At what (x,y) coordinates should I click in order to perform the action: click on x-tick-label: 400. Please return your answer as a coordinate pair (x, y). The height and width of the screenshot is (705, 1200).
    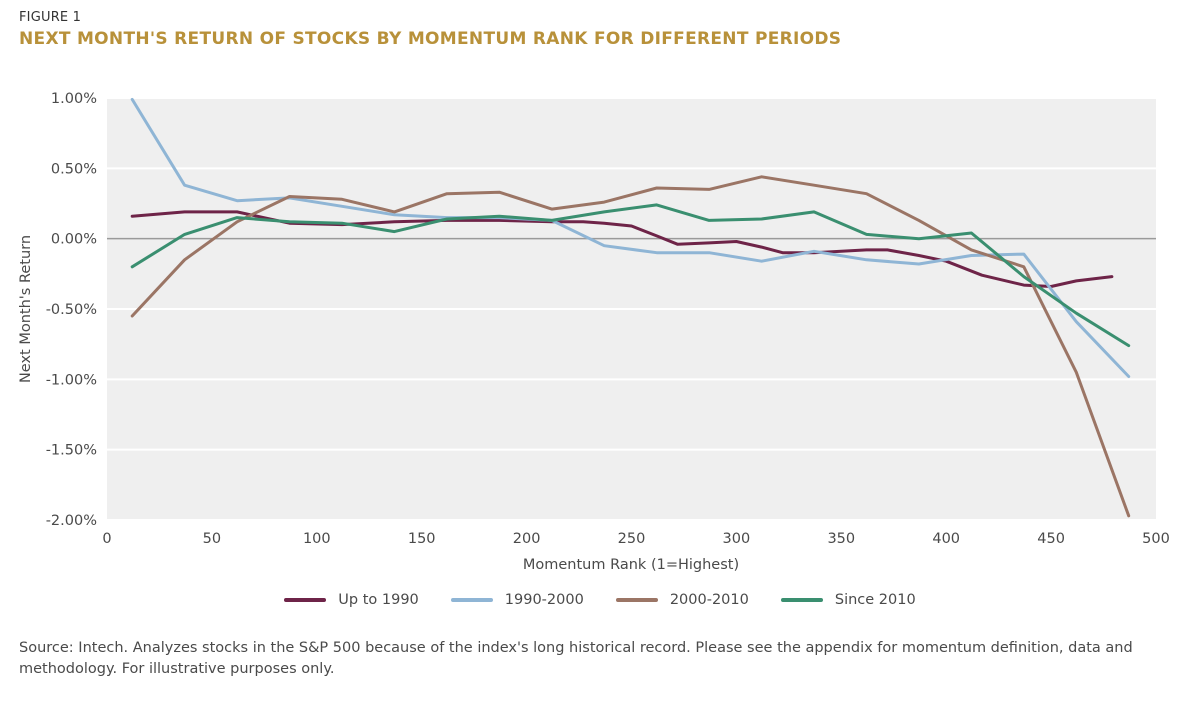
    Looking at the image, I should click on (946, 539).